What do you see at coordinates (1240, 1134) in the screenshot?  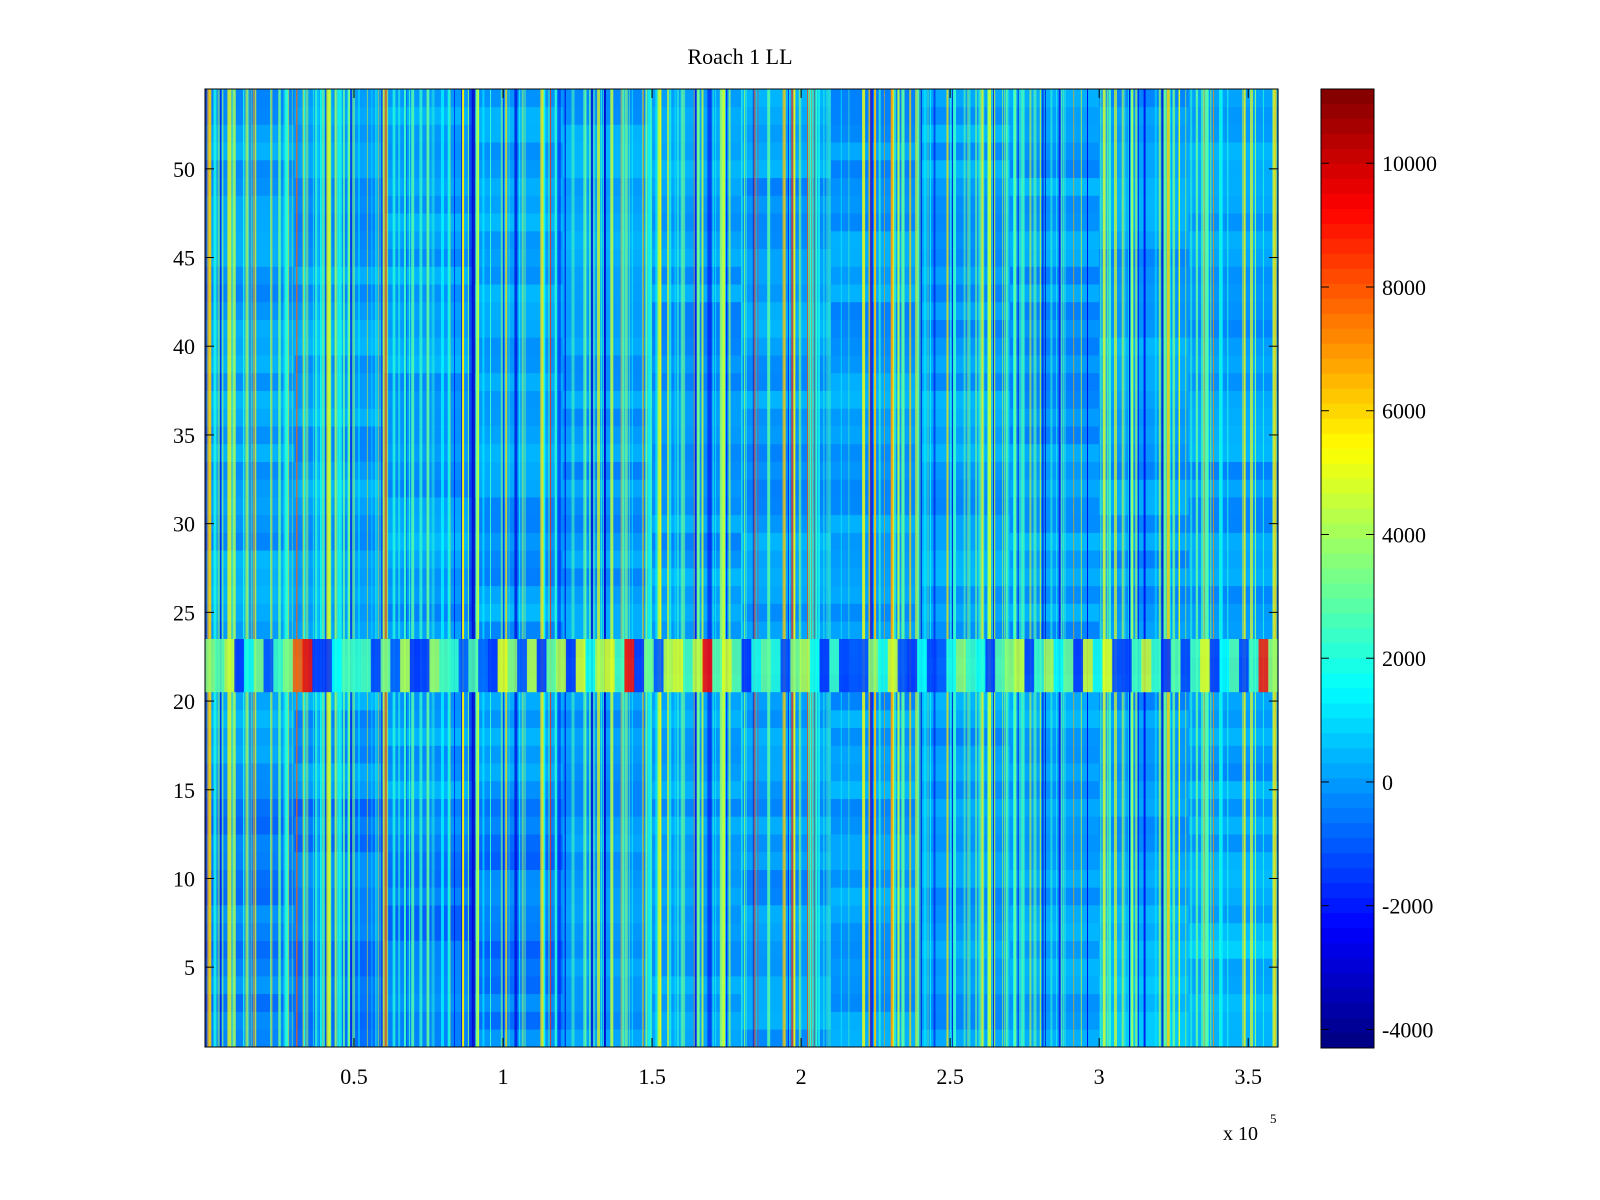 I see `x-axis-multiplier: x 10` at bounding box center [1240, 1134].